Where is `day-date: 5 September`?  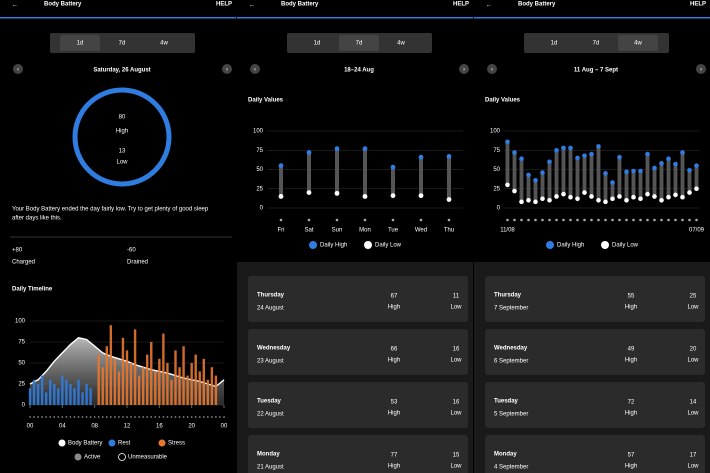 day-date: 5 September is located at coordinates (511, 415).